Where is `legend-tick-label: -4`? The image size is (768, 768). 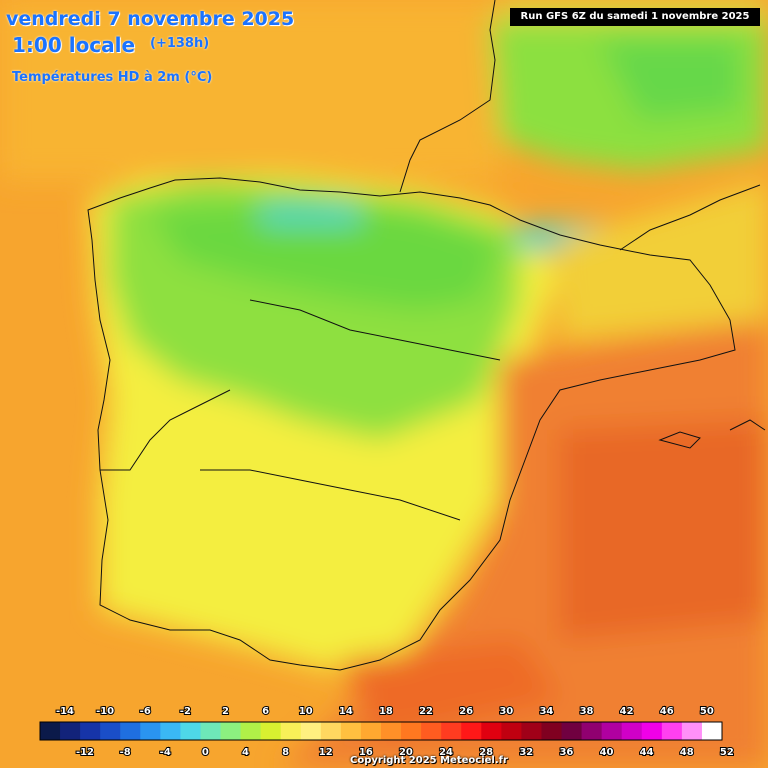
legend-tick-label: -4 is located at coordinates (165, 752).